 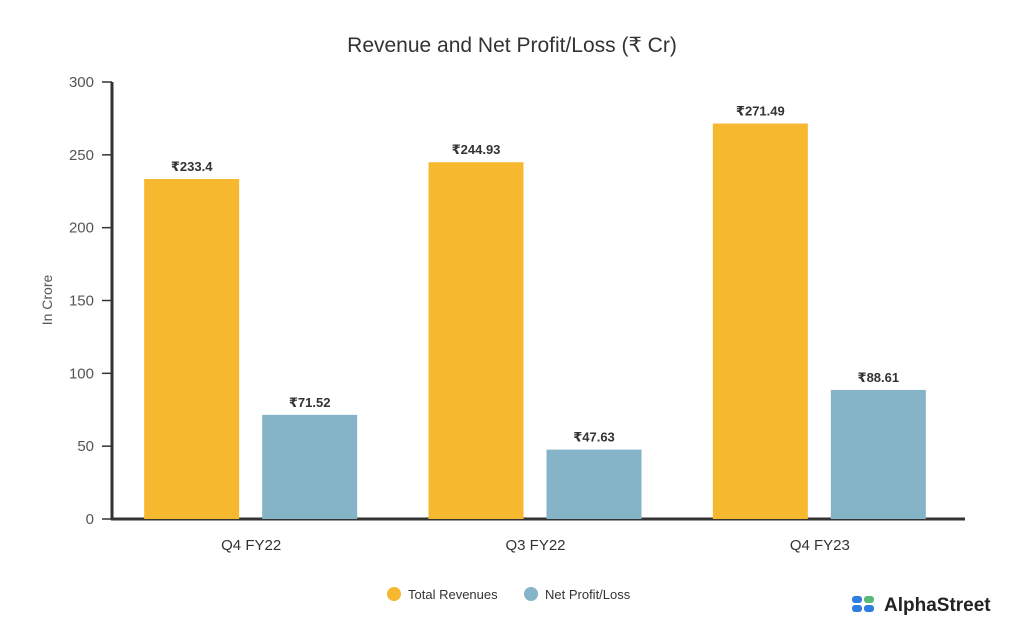 What do you see at coordinates (879, 377) in the screenshot?
I see `data-label: ₹88.61` at bounding box center [879, 377].